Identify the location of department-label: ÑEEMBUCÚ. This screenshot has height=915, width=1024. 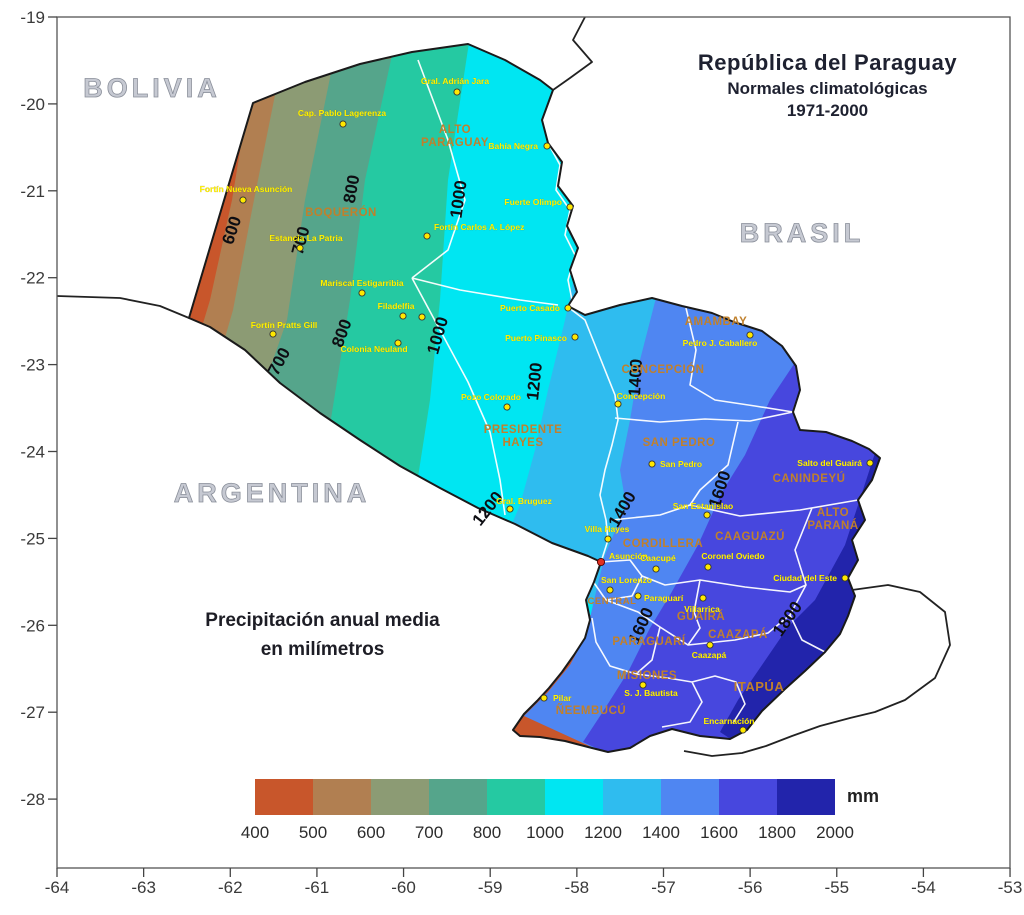
(591, 710).